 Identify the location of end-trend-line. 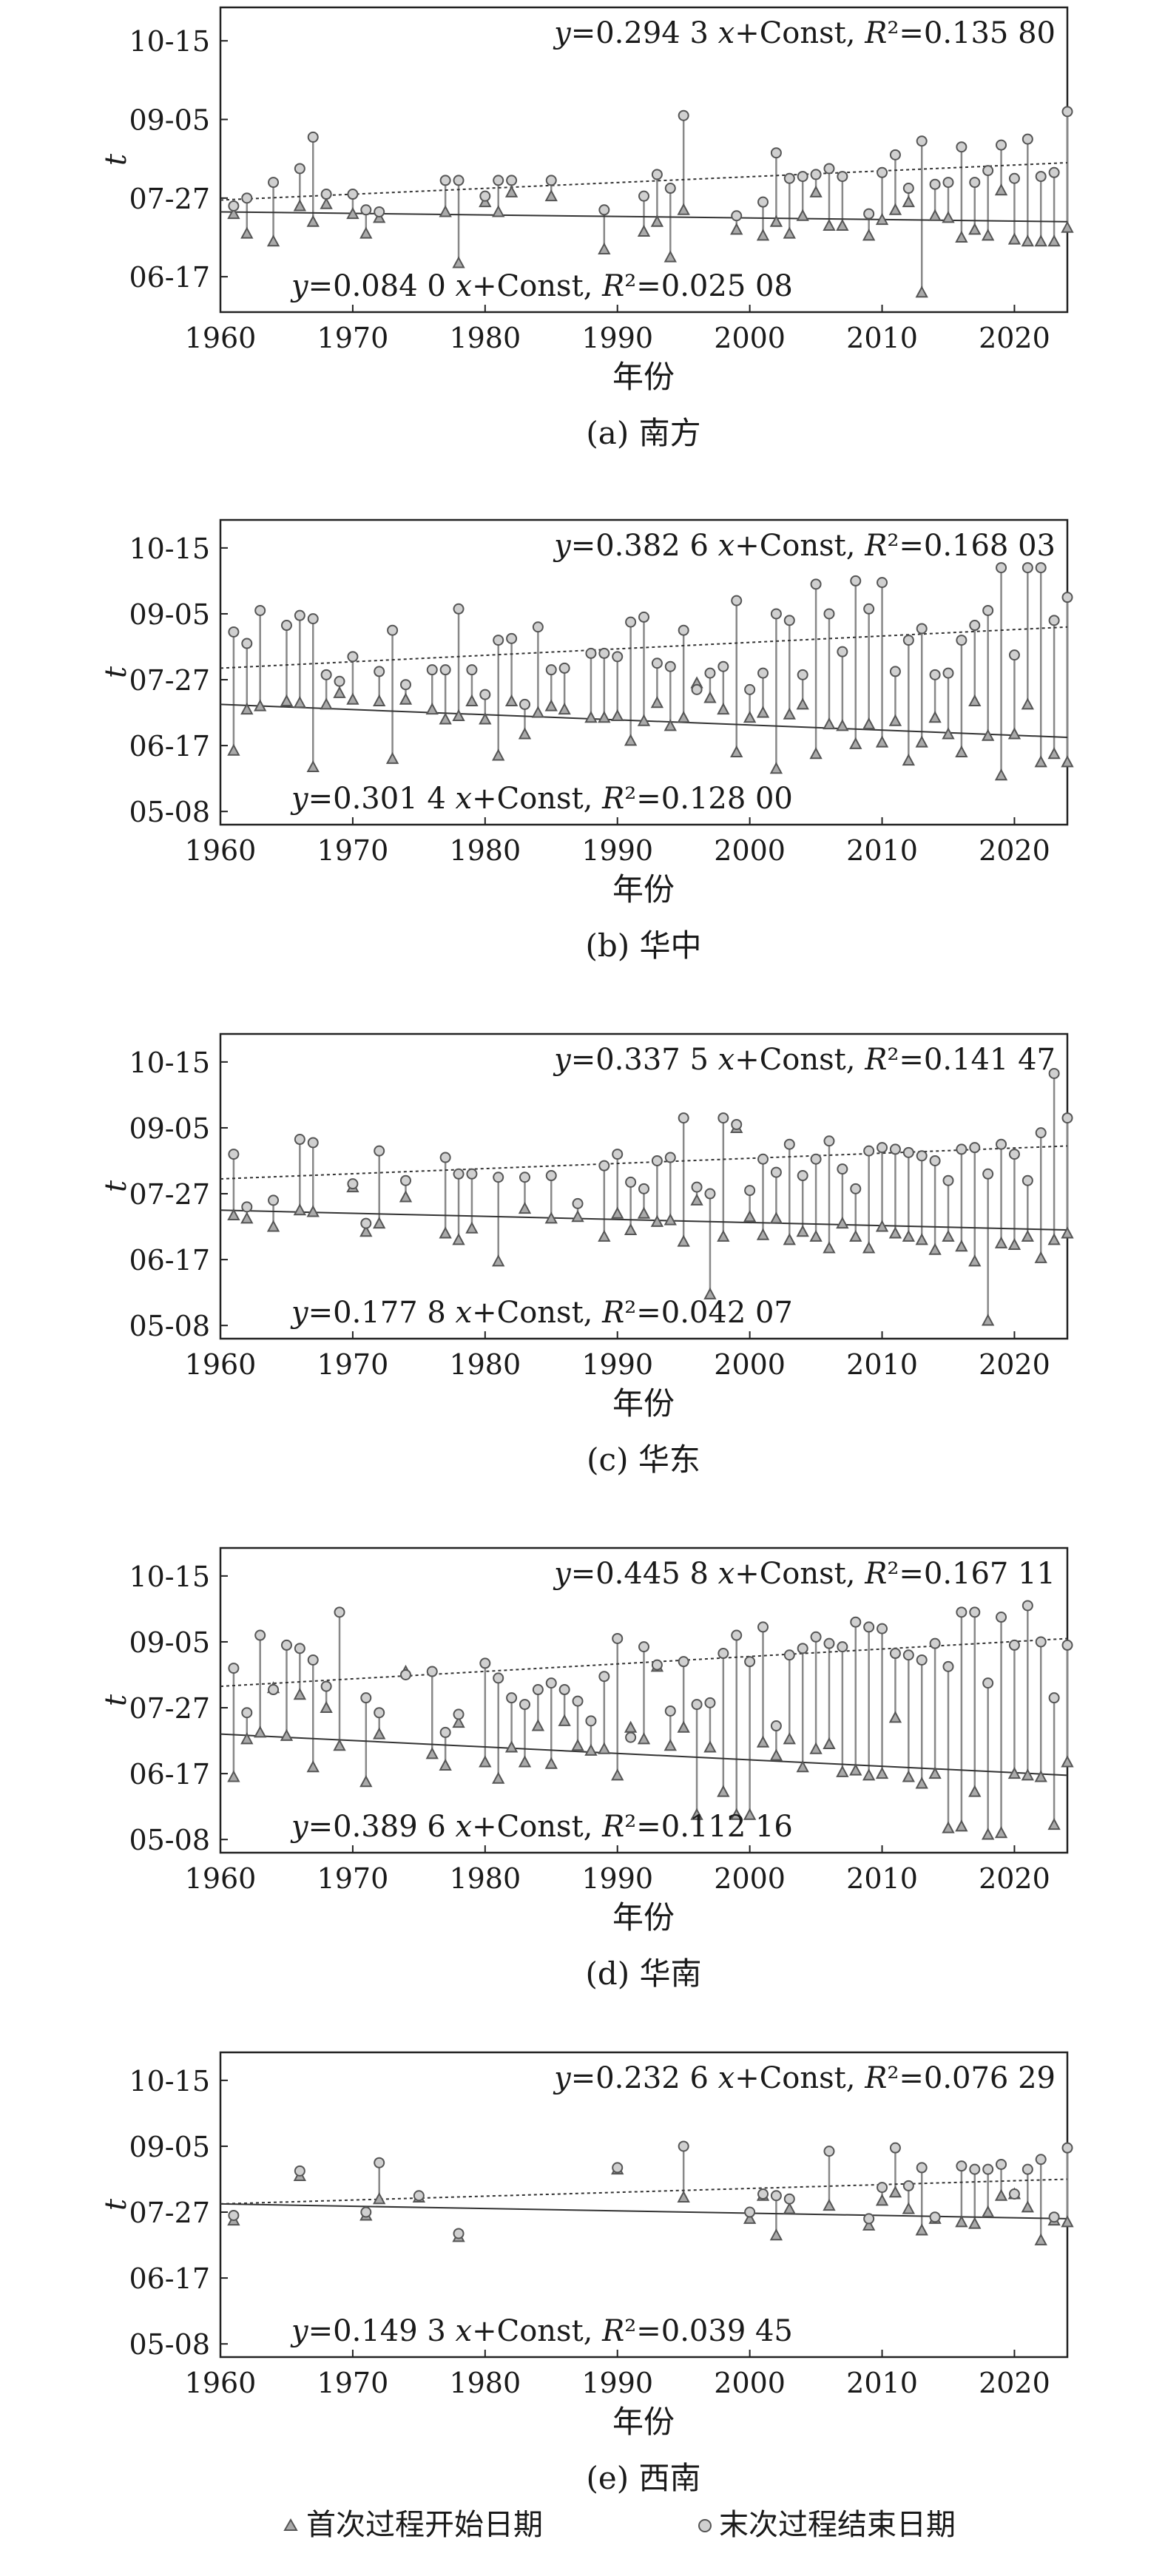
(644, 2191).